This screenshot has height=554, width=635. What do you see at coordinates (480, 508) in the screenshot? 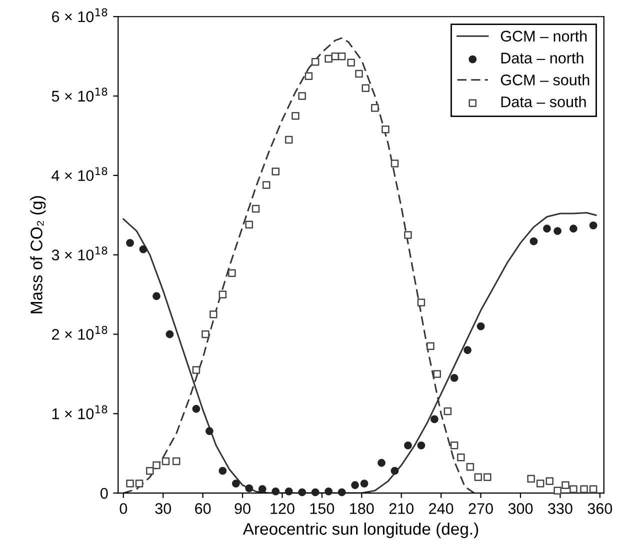
I see `x-tick-label: 270` at bounding box center [480, 508].